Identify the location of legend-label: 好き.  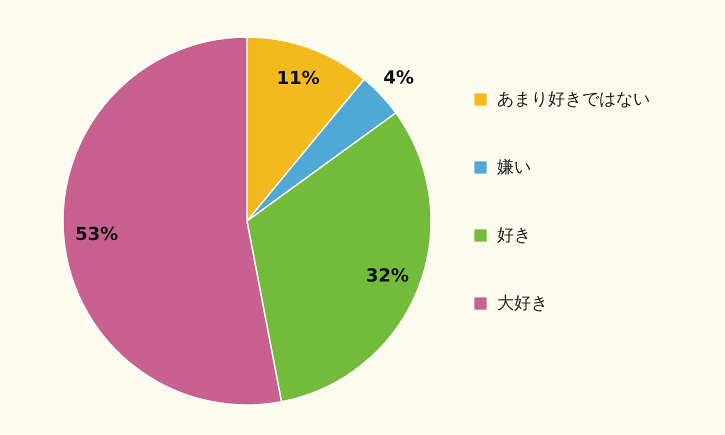
(514, 236).